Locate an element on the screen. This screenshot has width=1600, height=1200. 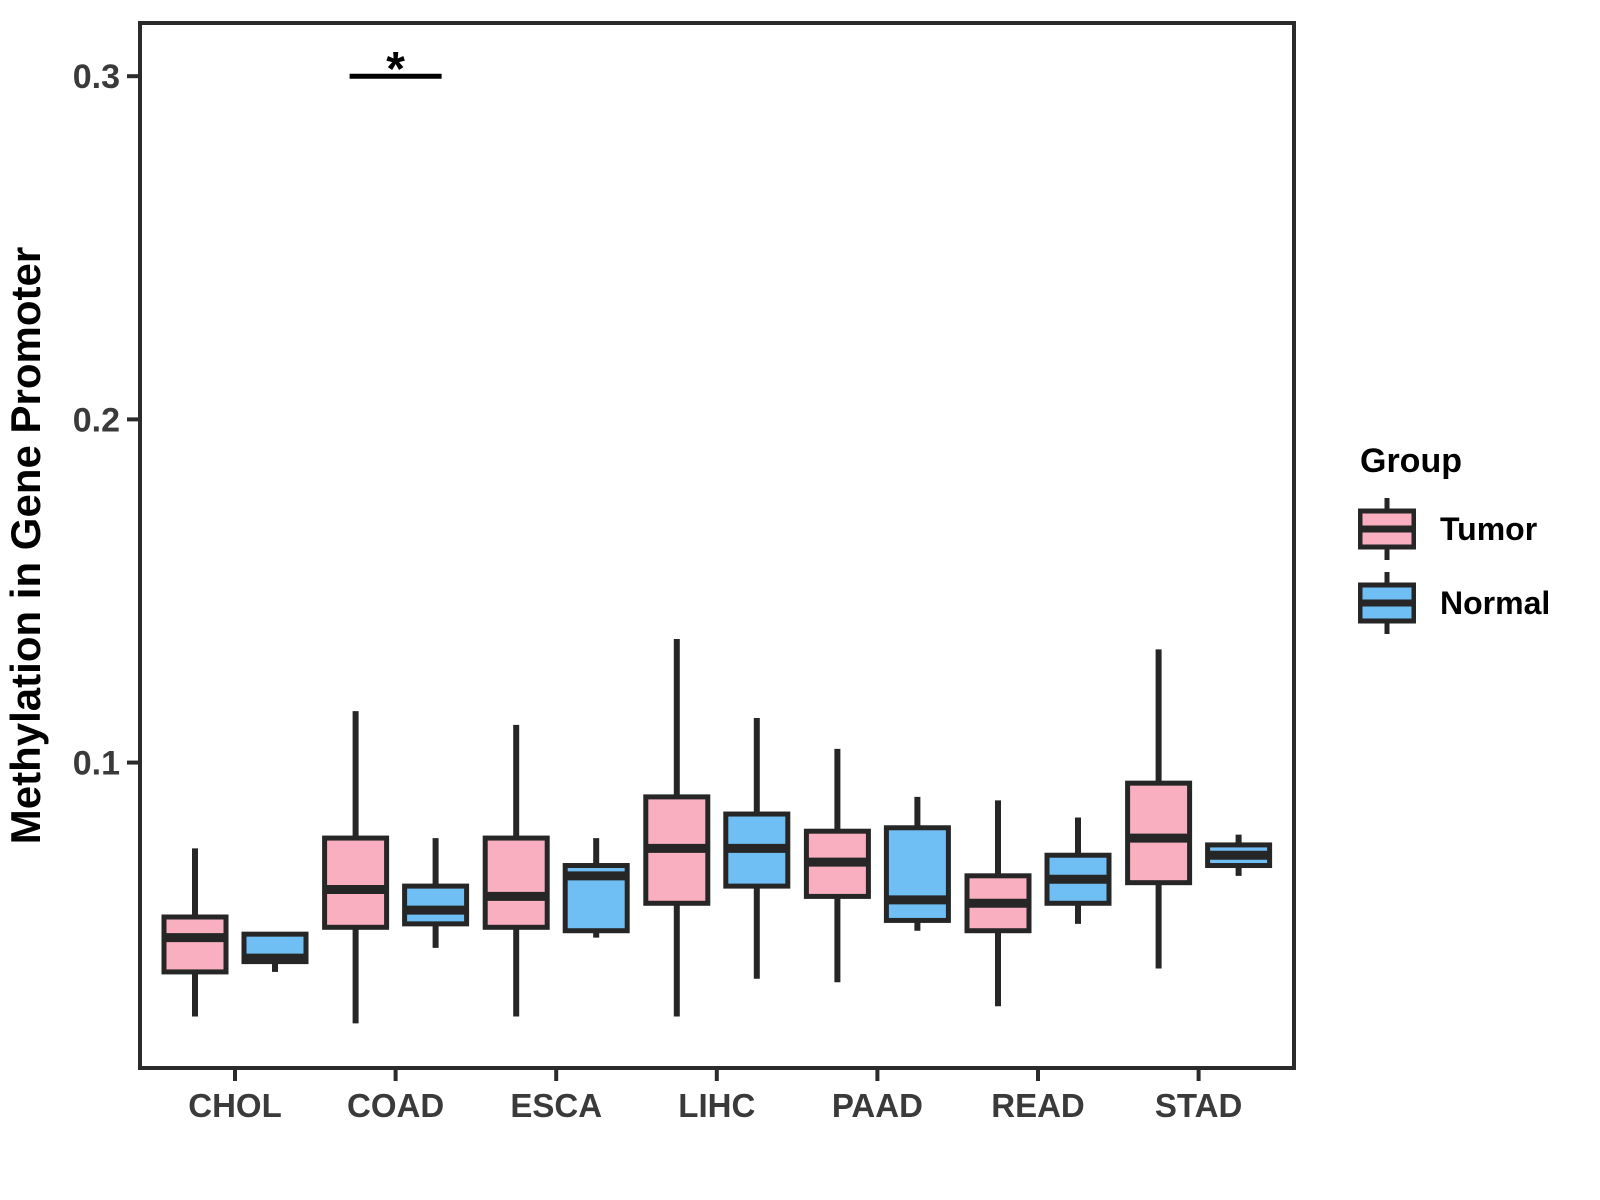
box-coad-normal is located at coordinates (436, 905).